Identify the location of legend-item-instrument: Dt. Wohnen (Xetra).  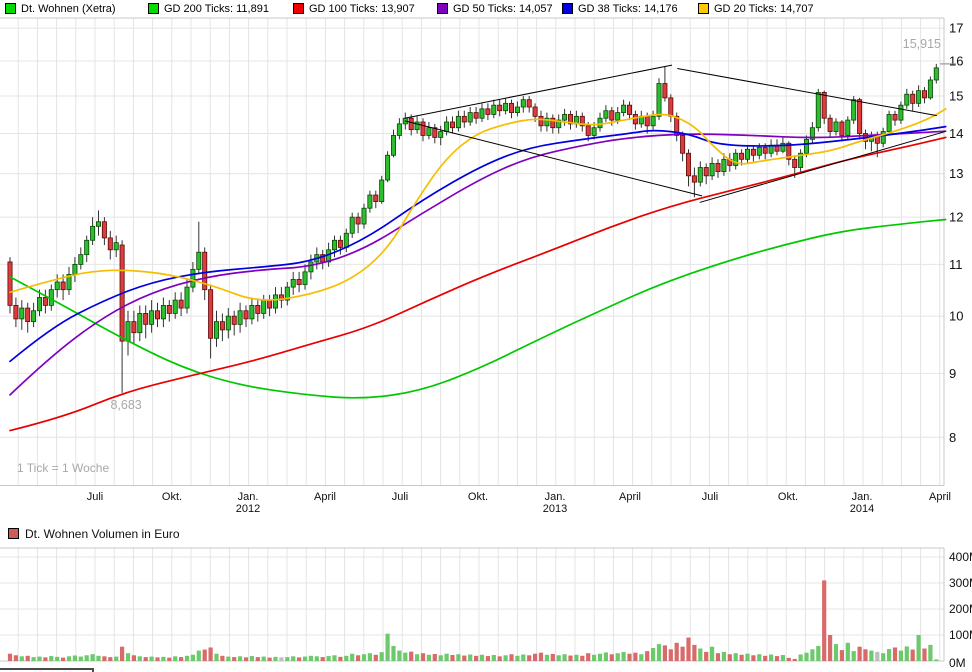
(60, 8).